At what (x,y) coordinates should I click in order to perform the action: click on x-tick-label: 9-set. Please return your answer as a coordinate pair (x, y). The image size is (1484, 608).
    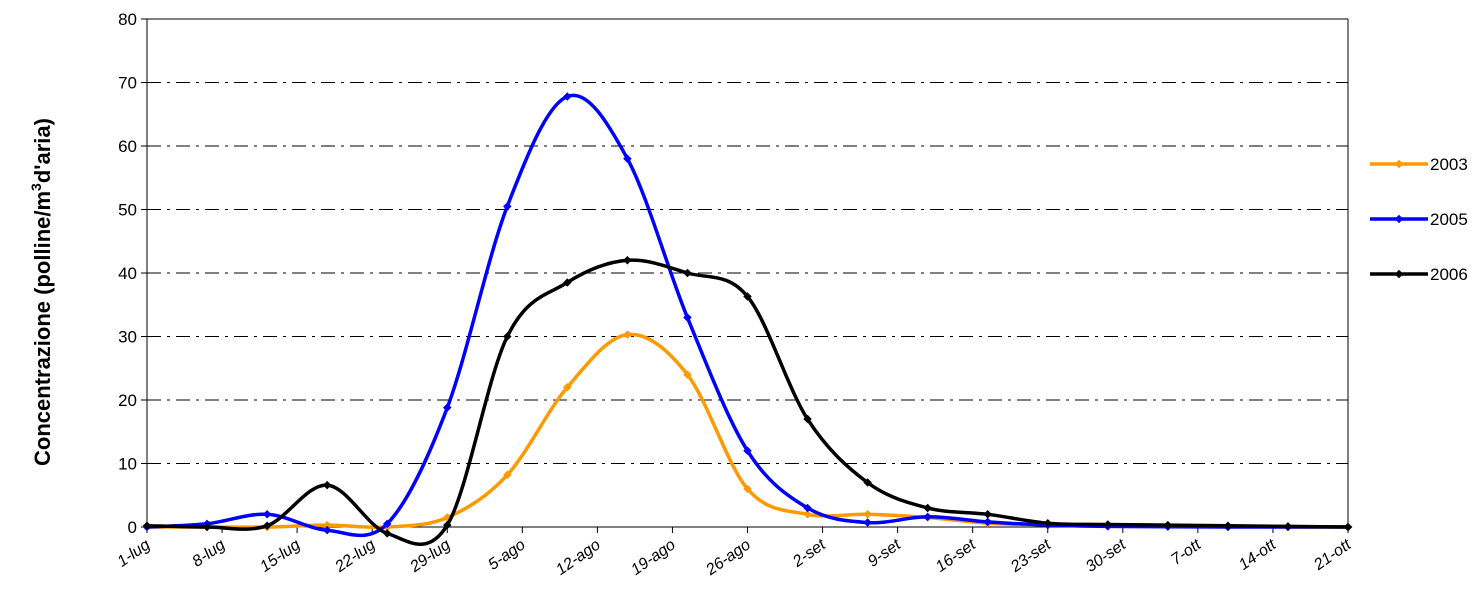
    Looking at the image, I should click on (884, 553).